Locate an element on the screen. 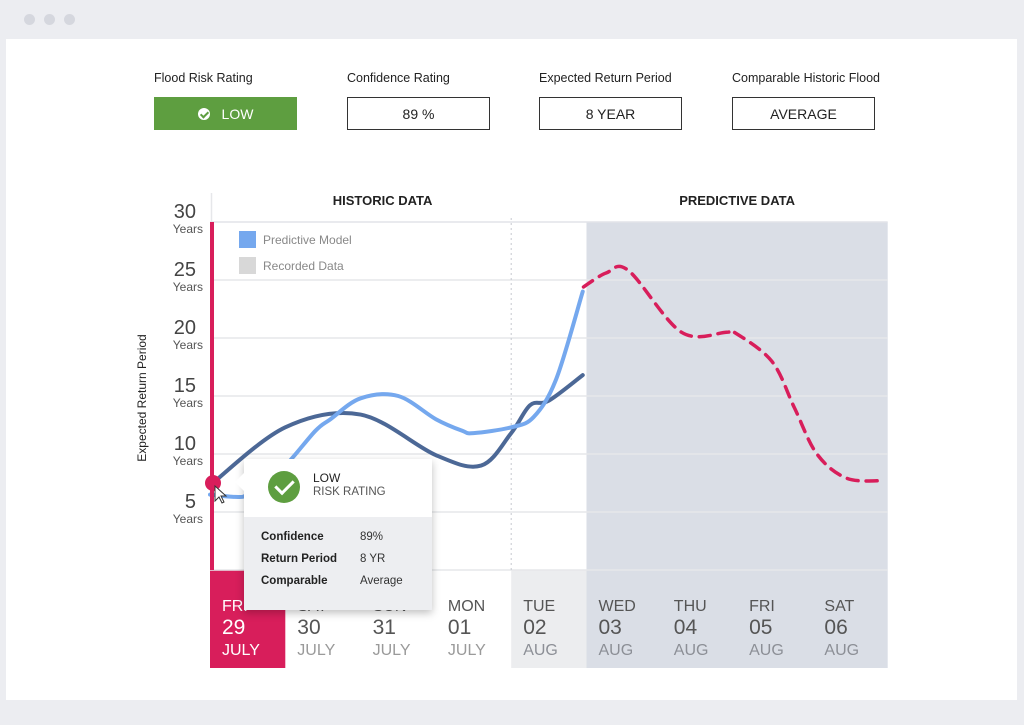 This screenshot has width=1024, height=725. tooltip-row: Return Period 8 YR is located at coordinates (338, 564).